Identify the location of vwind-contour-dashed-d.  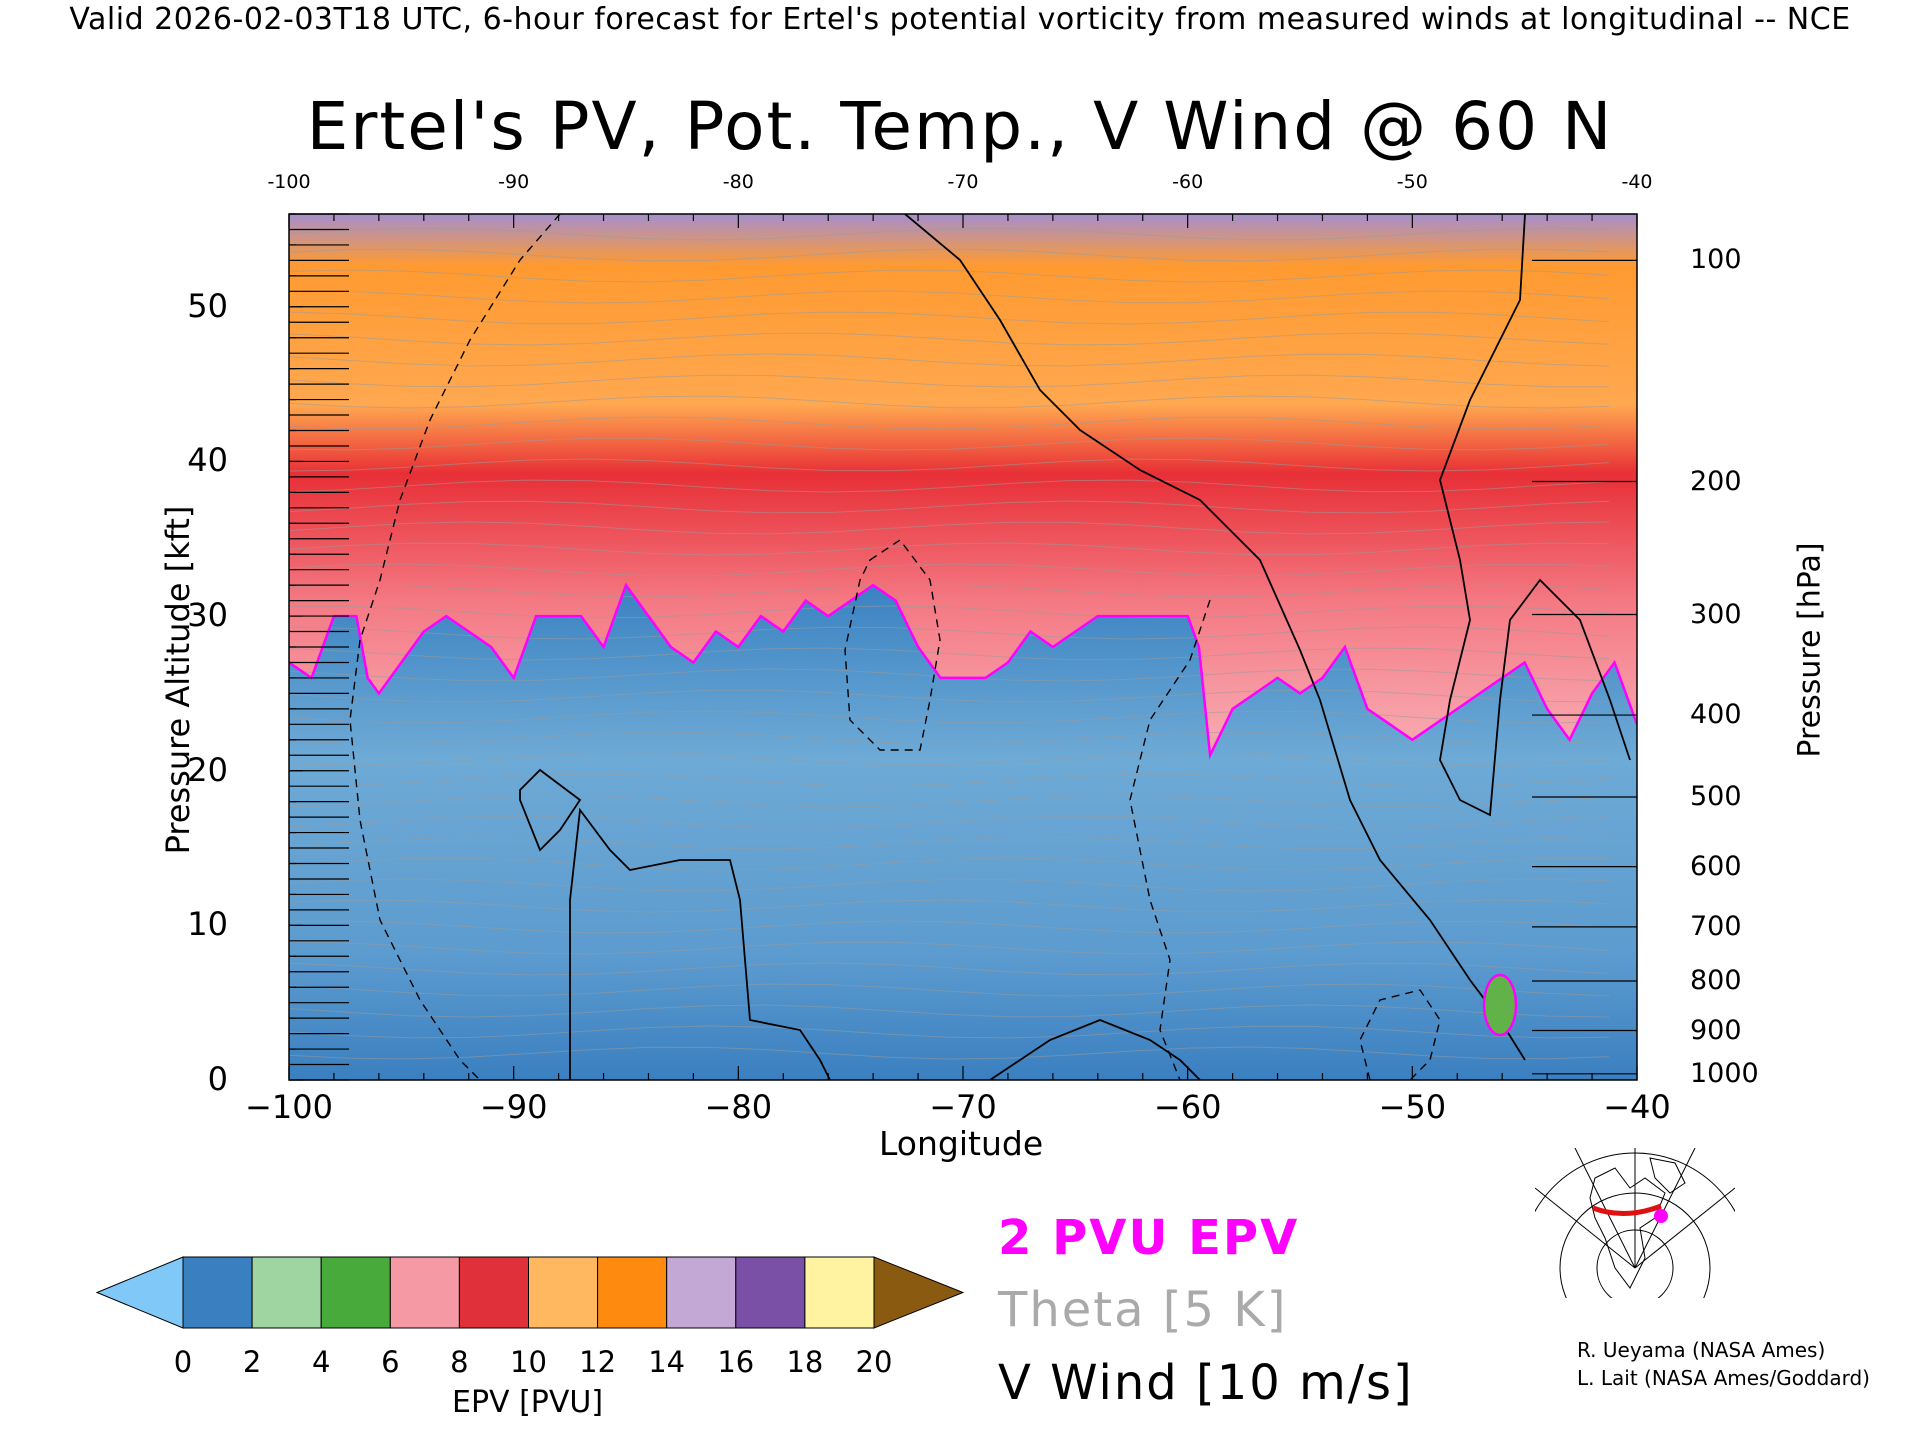
(1400, 1034).